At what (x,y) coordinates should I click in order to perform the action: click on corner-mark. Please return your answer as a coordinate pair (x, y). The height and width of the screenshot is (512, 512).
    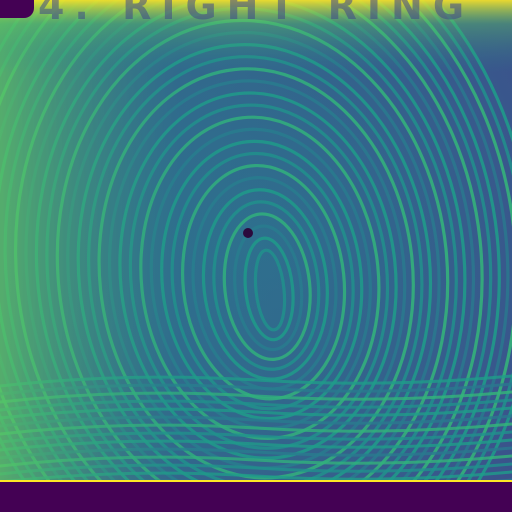
    Looking at the image, I should click on (17, 9).